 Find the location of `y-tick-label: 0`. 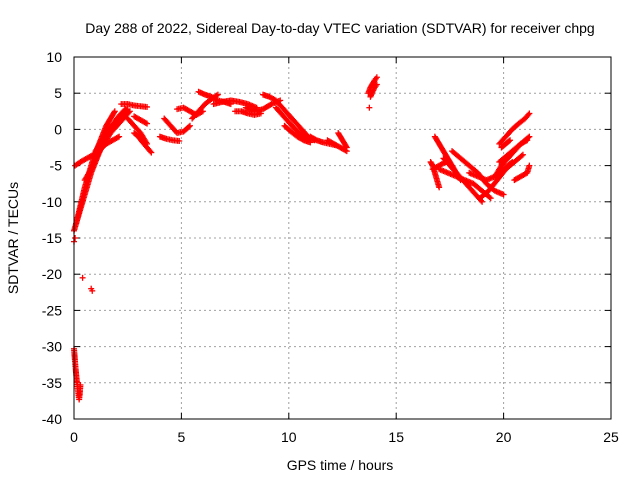

y-tick-label: 0 is located at coordinates (58, 129).